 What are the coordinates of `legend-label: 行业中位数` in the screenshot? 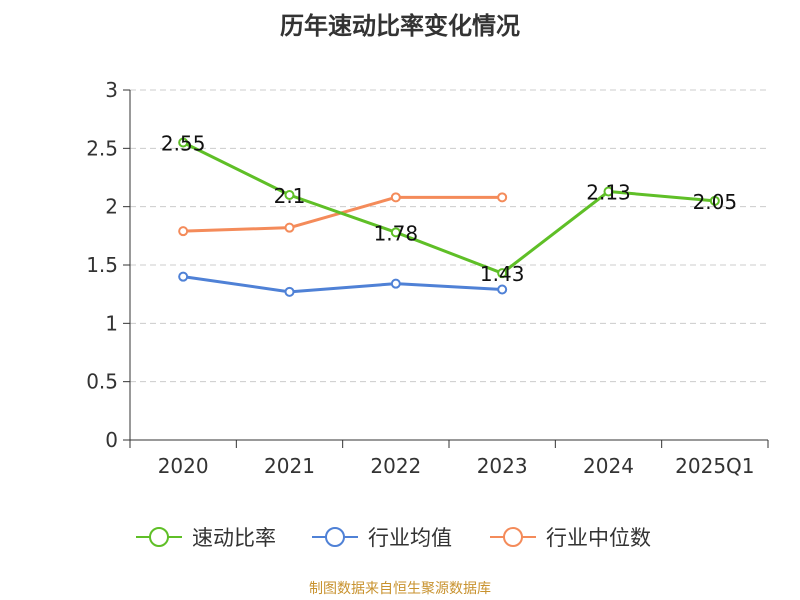 It's located at (598, 538).